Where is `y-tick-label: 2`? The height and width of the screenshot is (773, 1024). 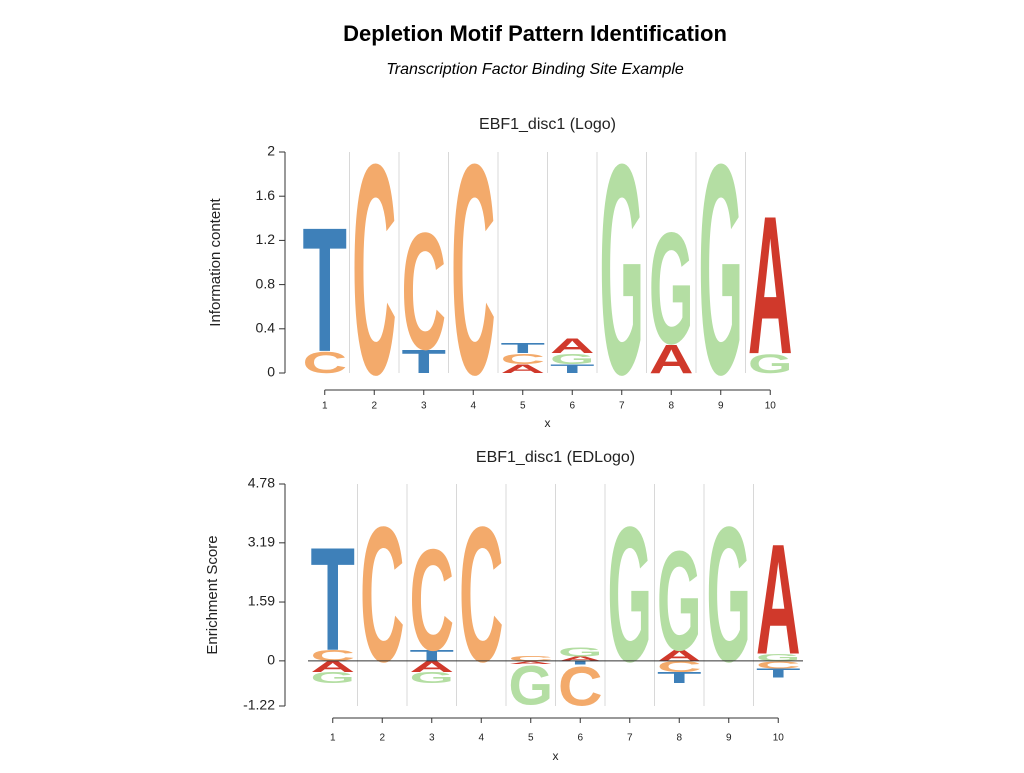
y-tick-label: 2 is located at coordinates (271, 151).